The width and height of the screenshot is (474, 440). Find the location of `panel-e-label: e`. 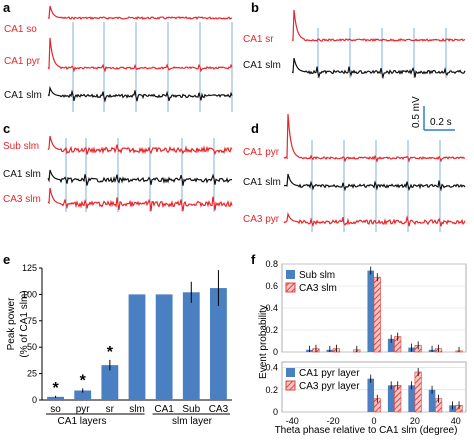

panel-e-label: e is located at coordinates (6, 259).